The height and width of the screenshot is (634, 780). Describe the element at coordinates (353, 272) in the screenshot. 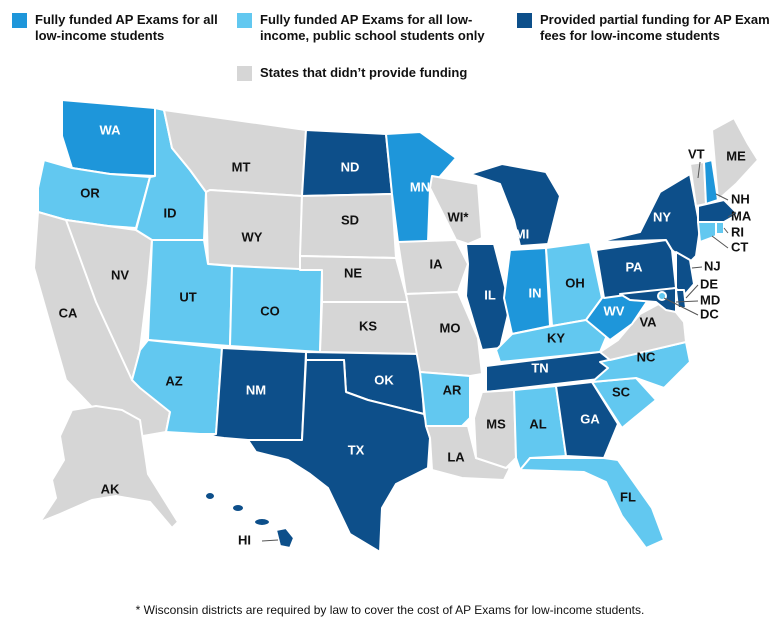

I see `state-label-ne: NE` at that location.